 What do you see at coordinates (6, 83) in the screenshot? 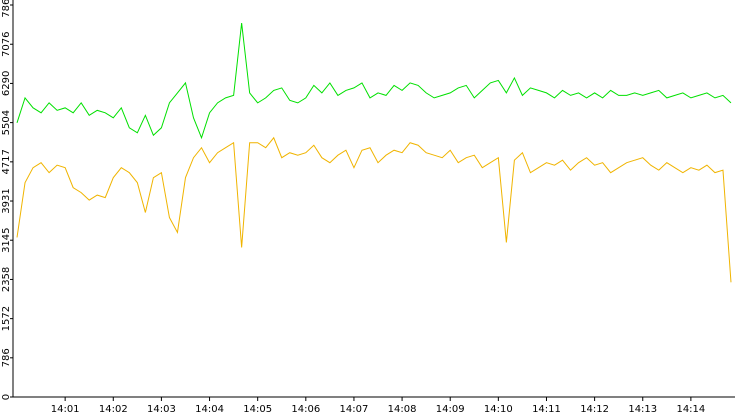
I see `y-tick-label: 6290` at bounding box center [6, 83].